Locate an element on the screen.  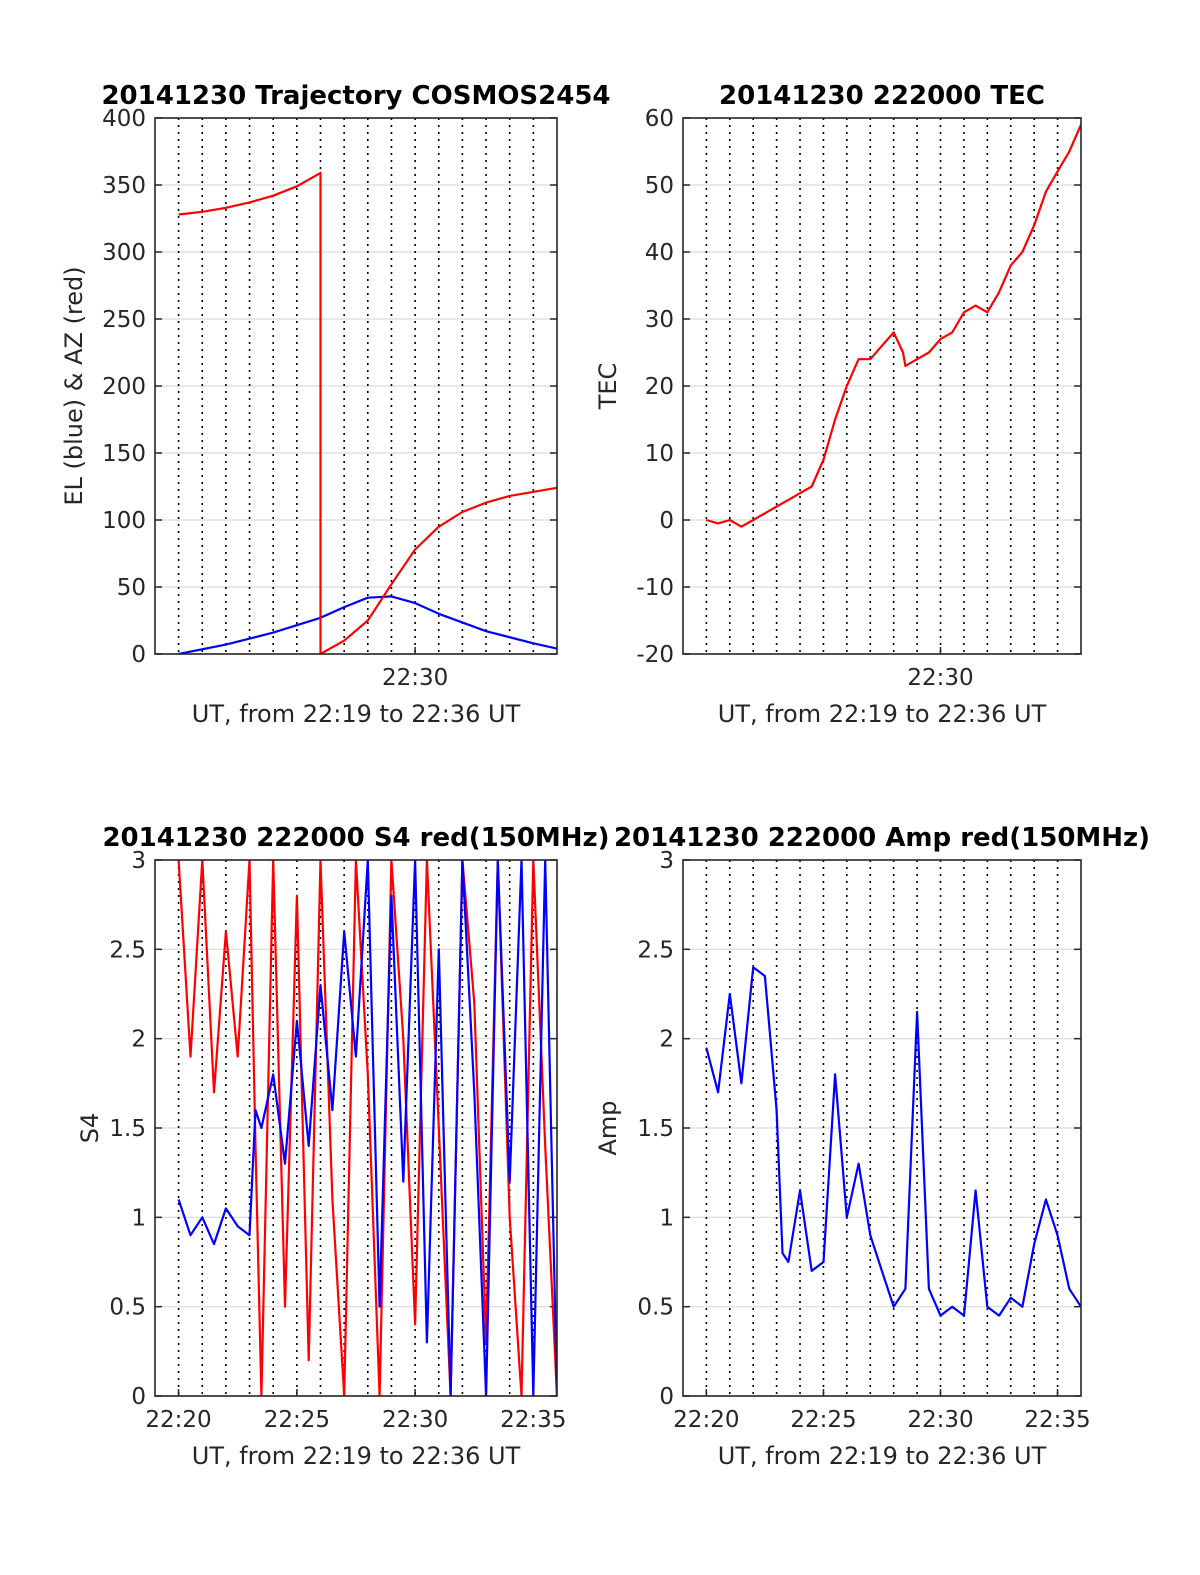
y-axis-label: EL (blue) & AZ (red) is located at coordinates (74, 385).